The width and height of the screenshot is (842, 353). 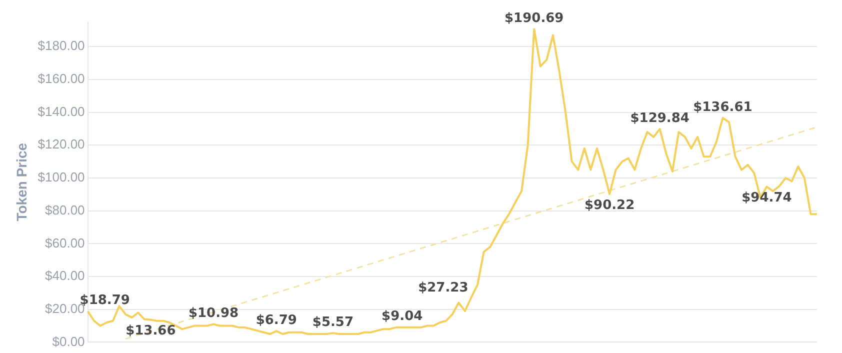 What do you see at coordinates (213, 314) in the screenshot?
I see `data-label: $10.98` at bounding box center [213, 314].